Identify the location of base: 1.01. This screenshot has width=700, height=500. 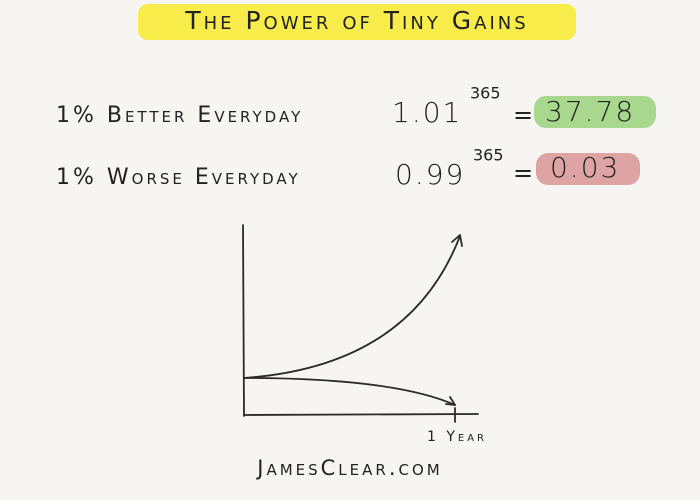
(427, 112).